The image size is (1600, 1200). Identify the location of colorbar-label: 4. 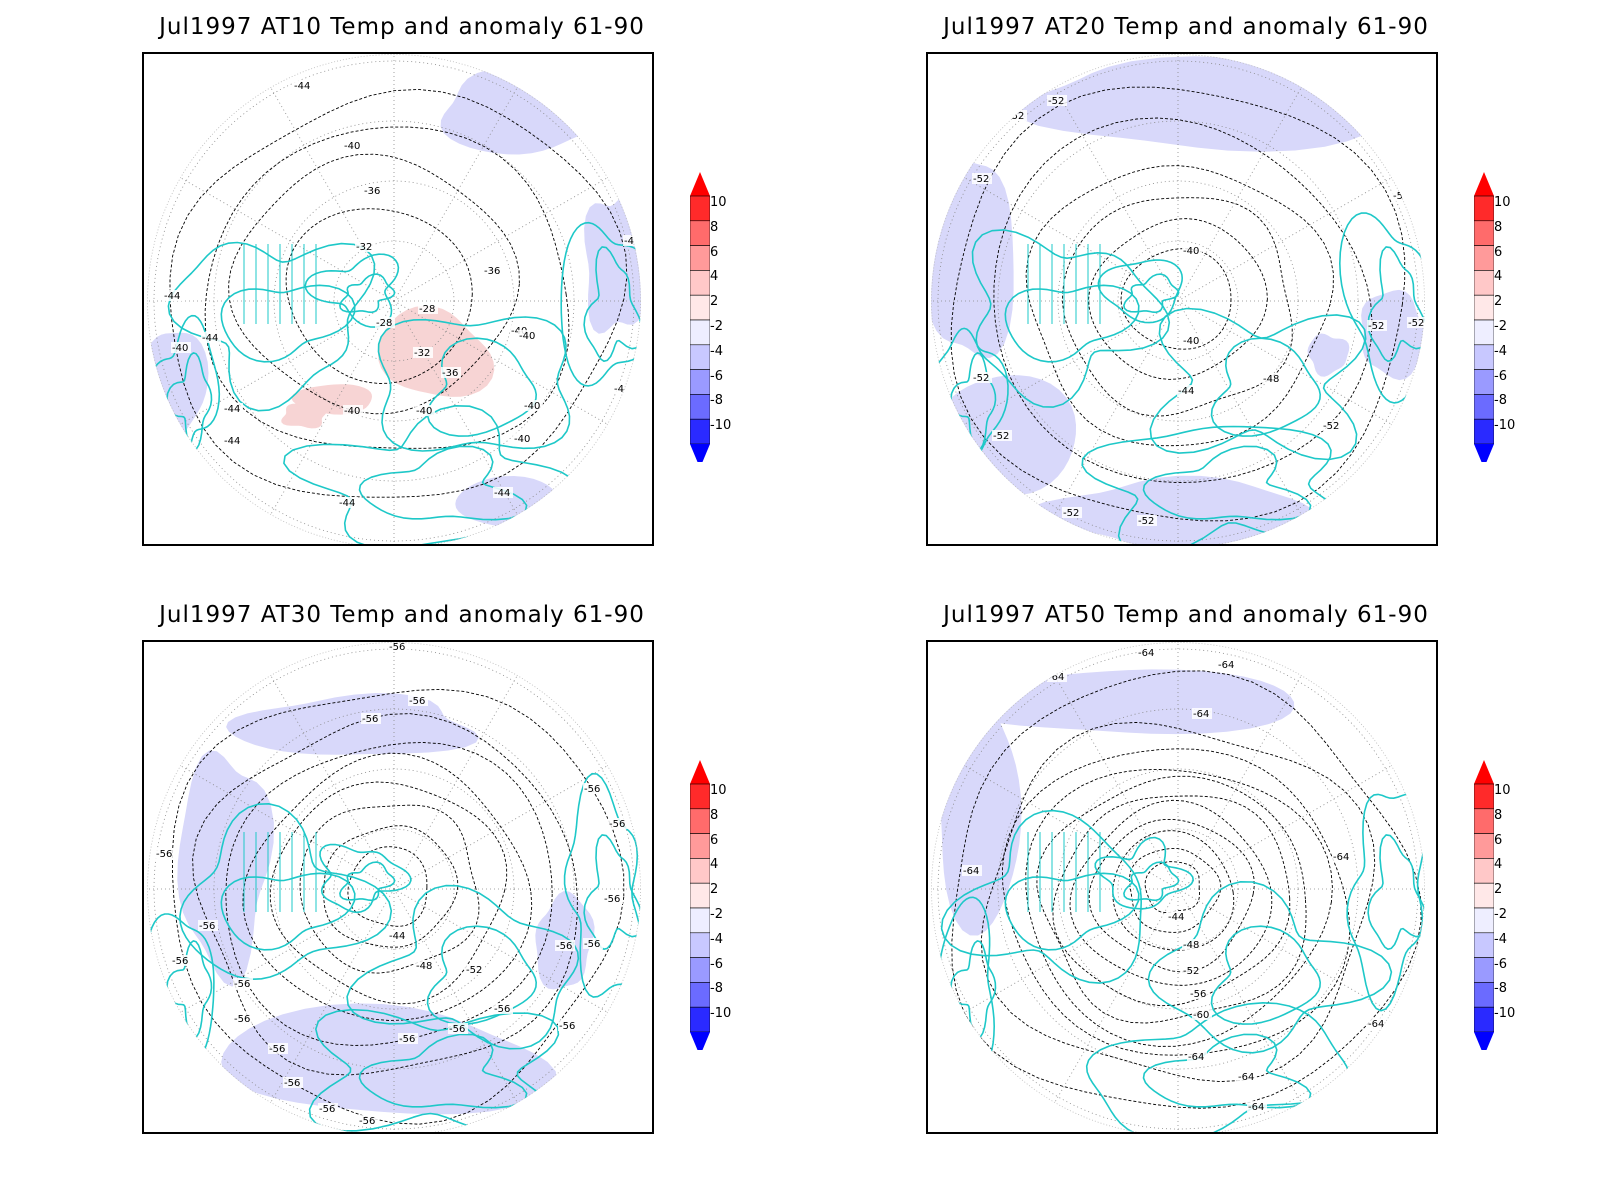
(714, 865).